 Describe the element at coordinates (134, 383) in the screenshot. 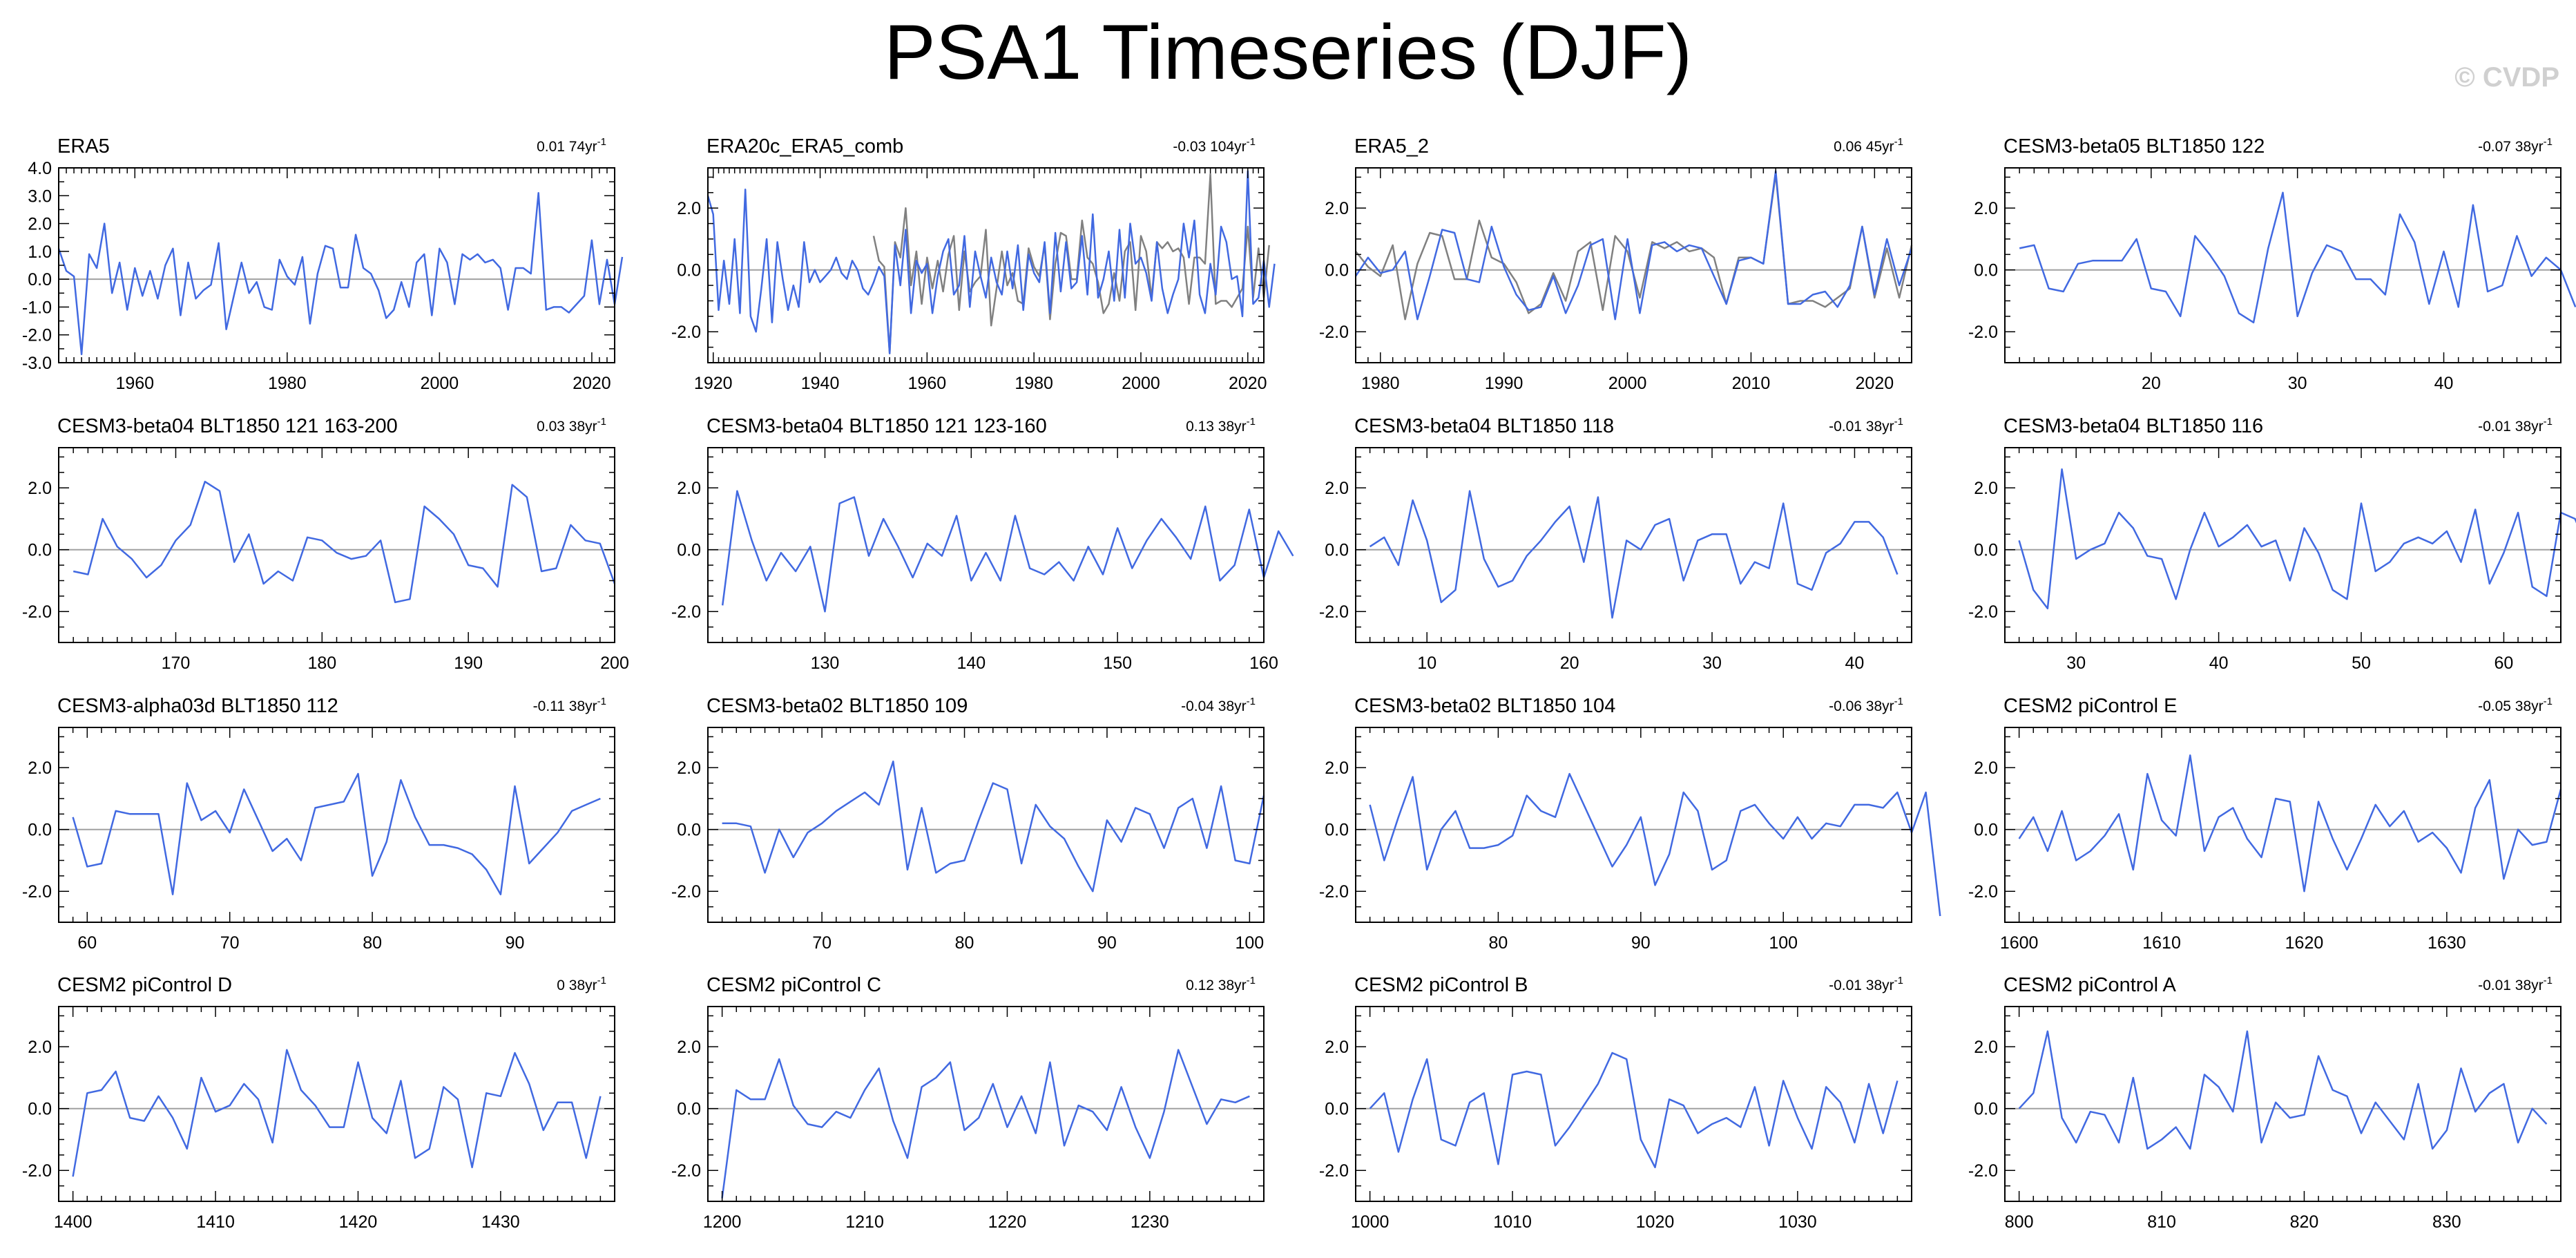

I see `x-tick-label: 1960` at that location.